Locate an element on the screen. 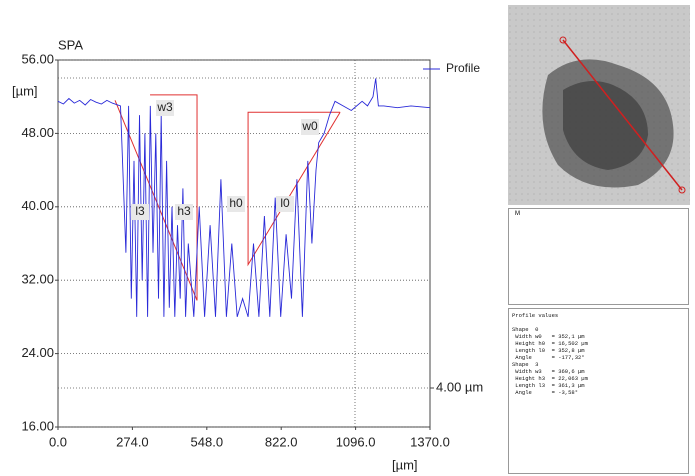 Image resolution: width=695 pixels, height=476 pixels. annotation: h3 is located at coordinates (184, 211).